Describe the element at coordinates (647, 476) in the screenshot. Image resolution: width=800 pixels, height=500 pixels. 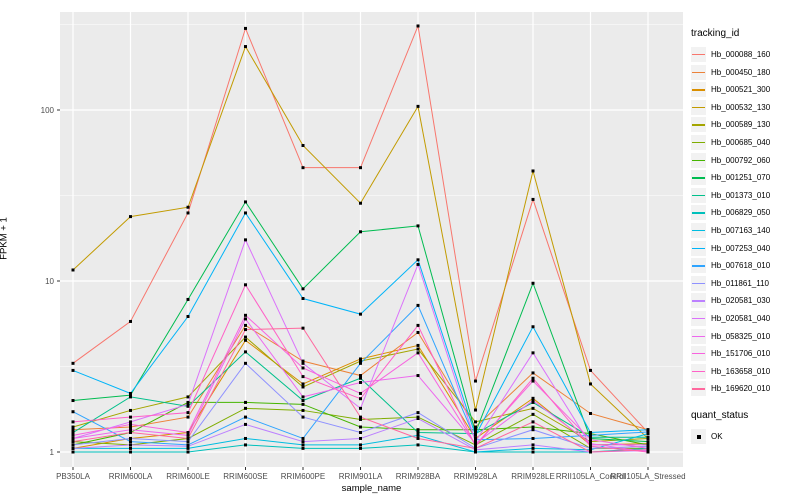
I see `x-tick-label: RRII105LA_Stressed` at that location.